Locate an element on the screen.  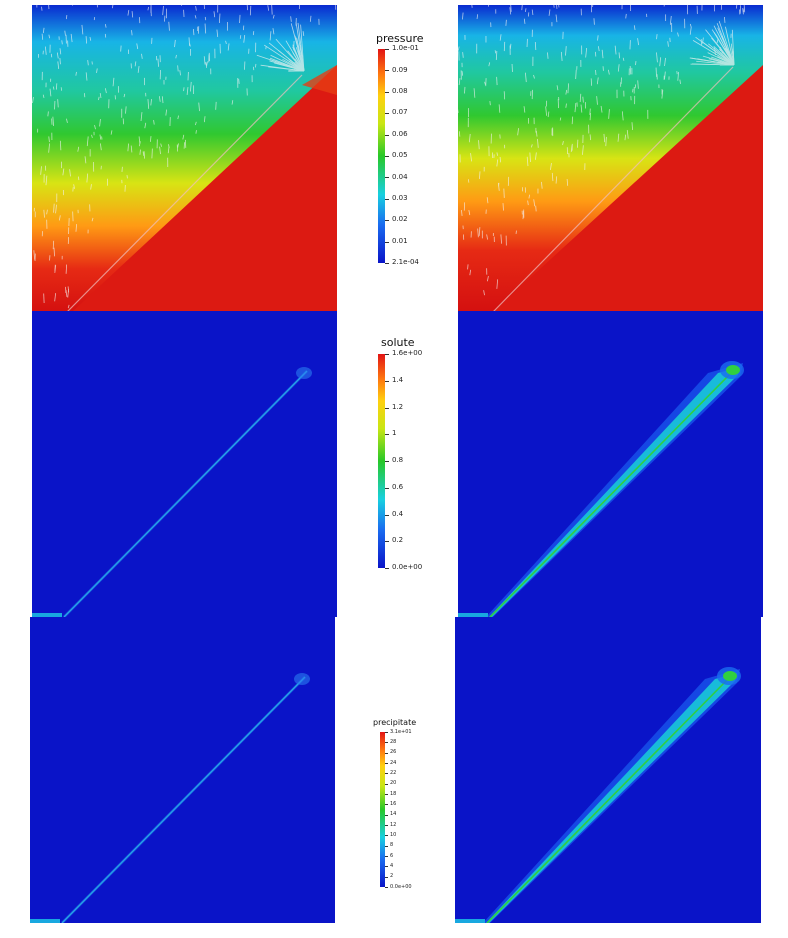
precipitate-plot-right is located at coordinates (608, 770).